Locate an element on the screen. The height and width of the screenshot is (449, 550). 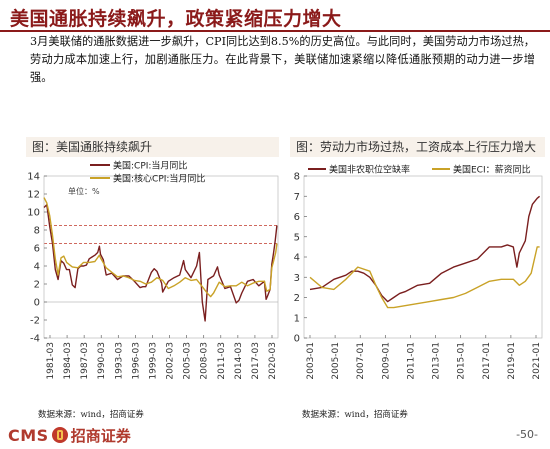
right-legend-label: 美国非农职位空缺率 is located at coordinates (369, 170).